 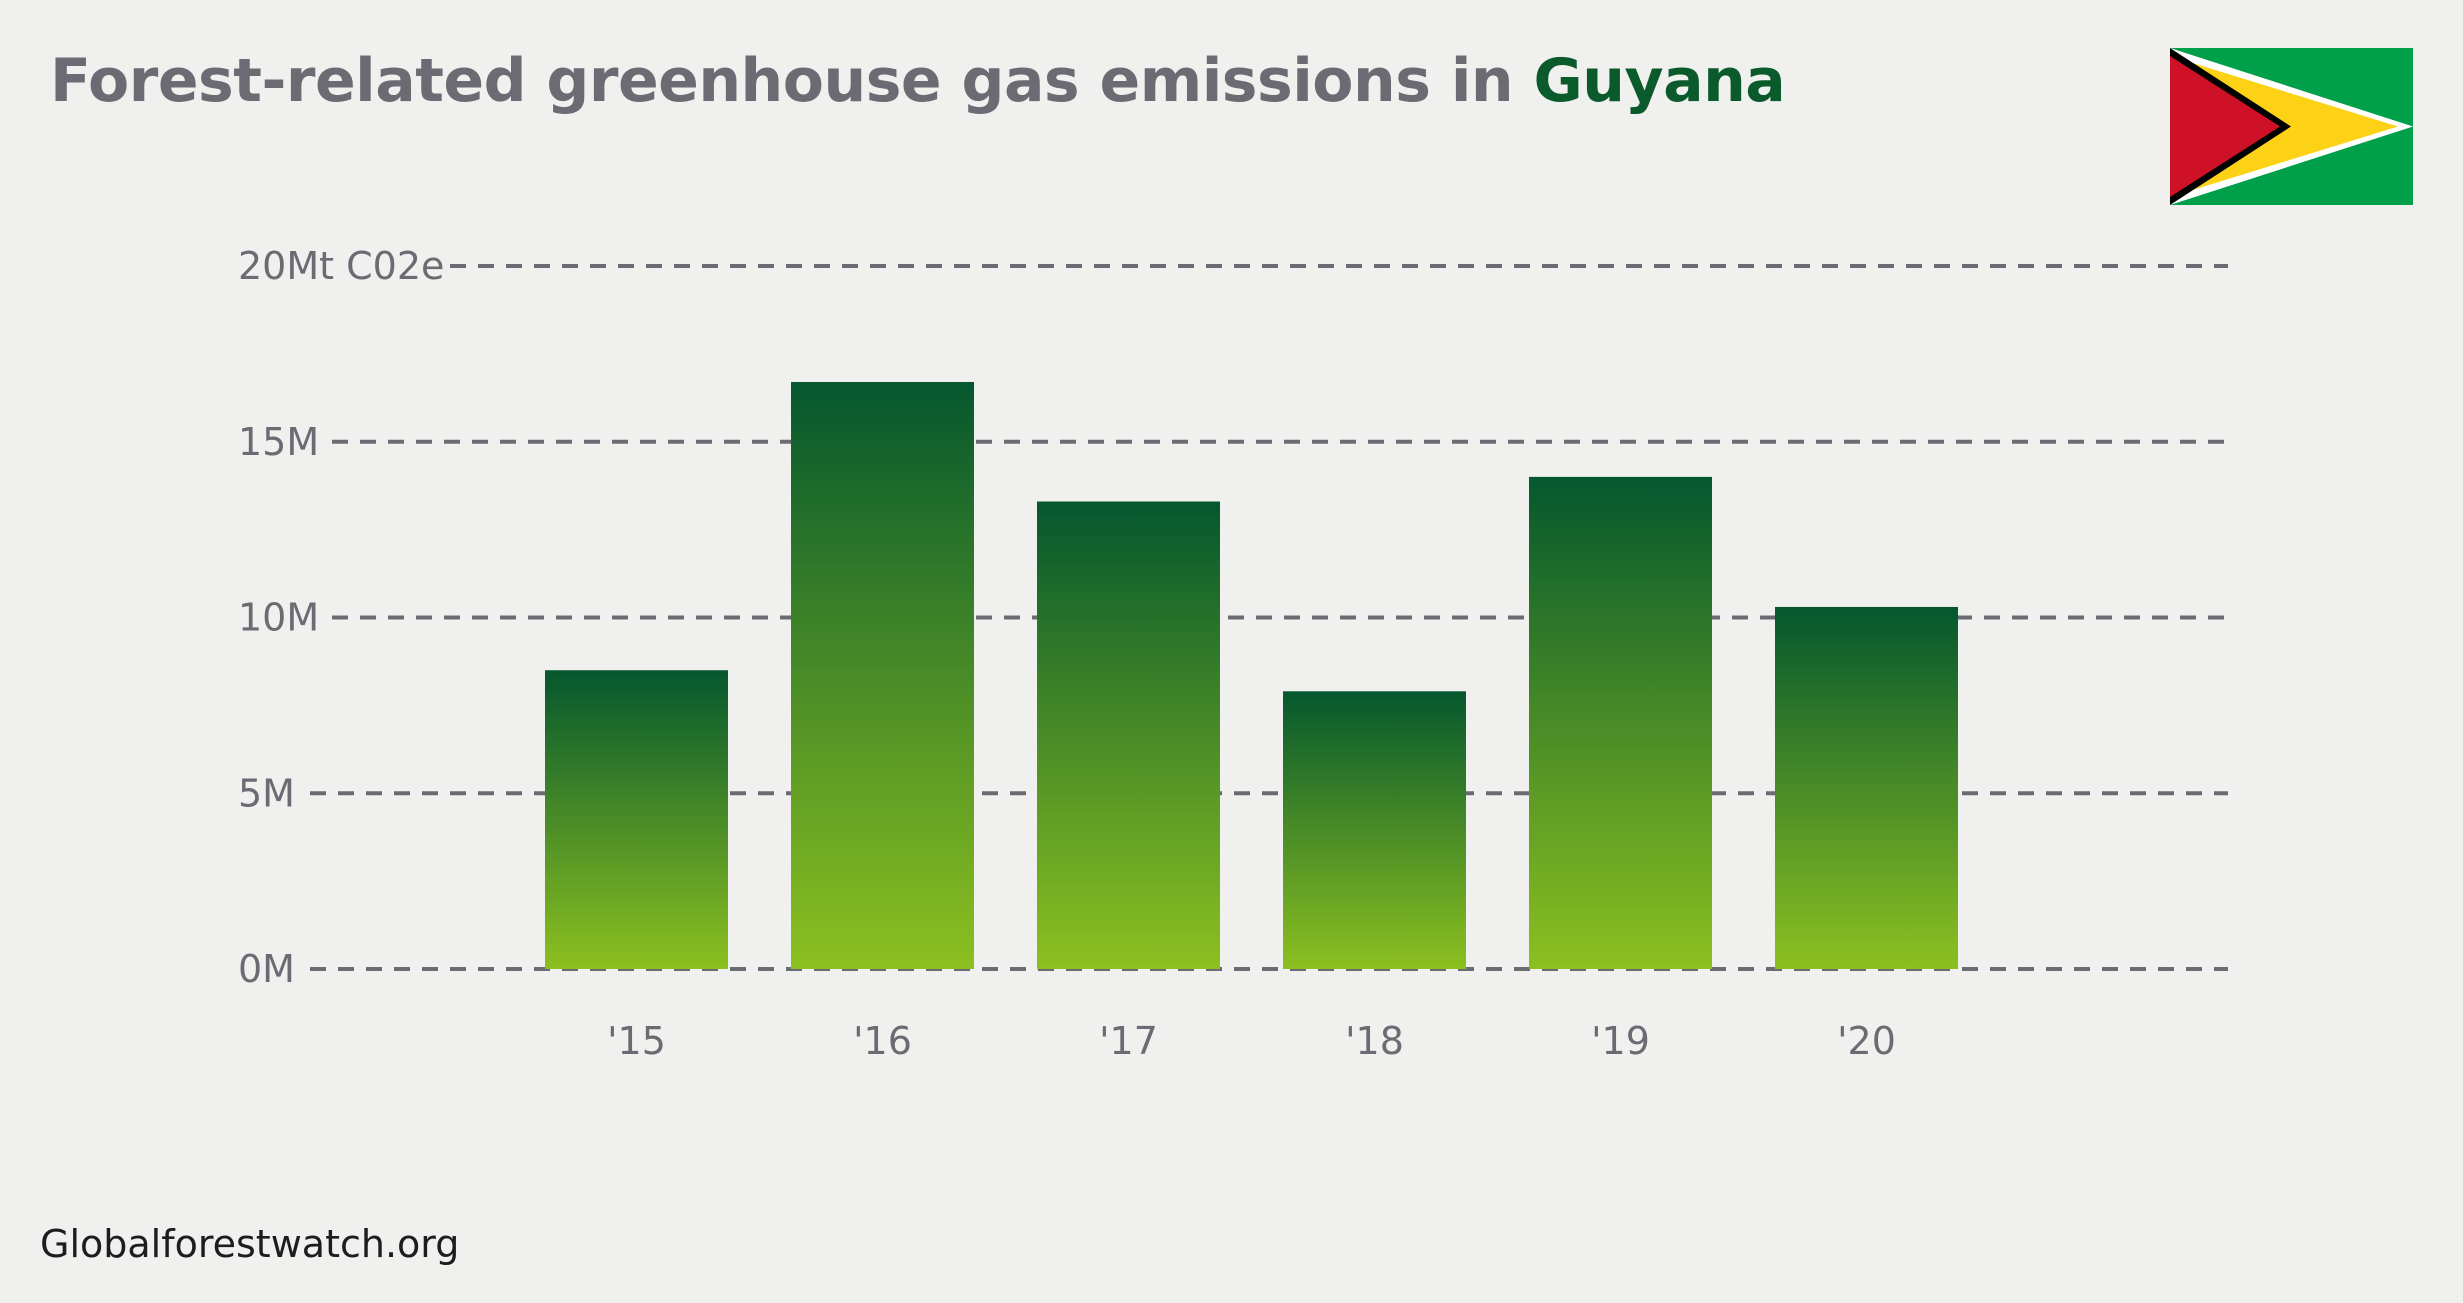 What do you see at coordinates (636, 1041) in the screenshot?
I see `x-tick-label: '15` at bounding box center [636, 1041].